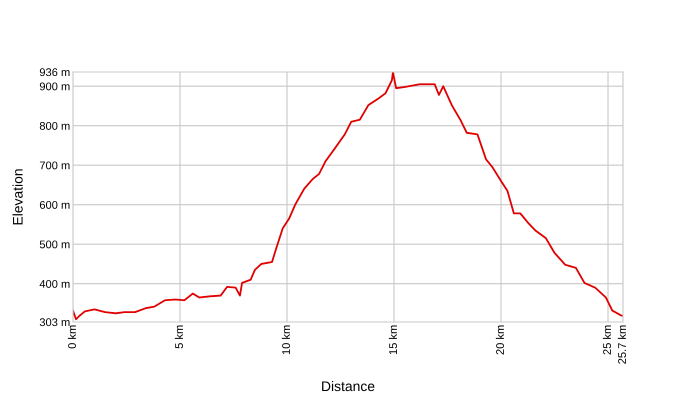 Image resolution: width=699 pixels, height=397 pixels. Describe the element at coordinates (286, 340) in the screenshot. I see `x-tick-label: 10 km` at that location.